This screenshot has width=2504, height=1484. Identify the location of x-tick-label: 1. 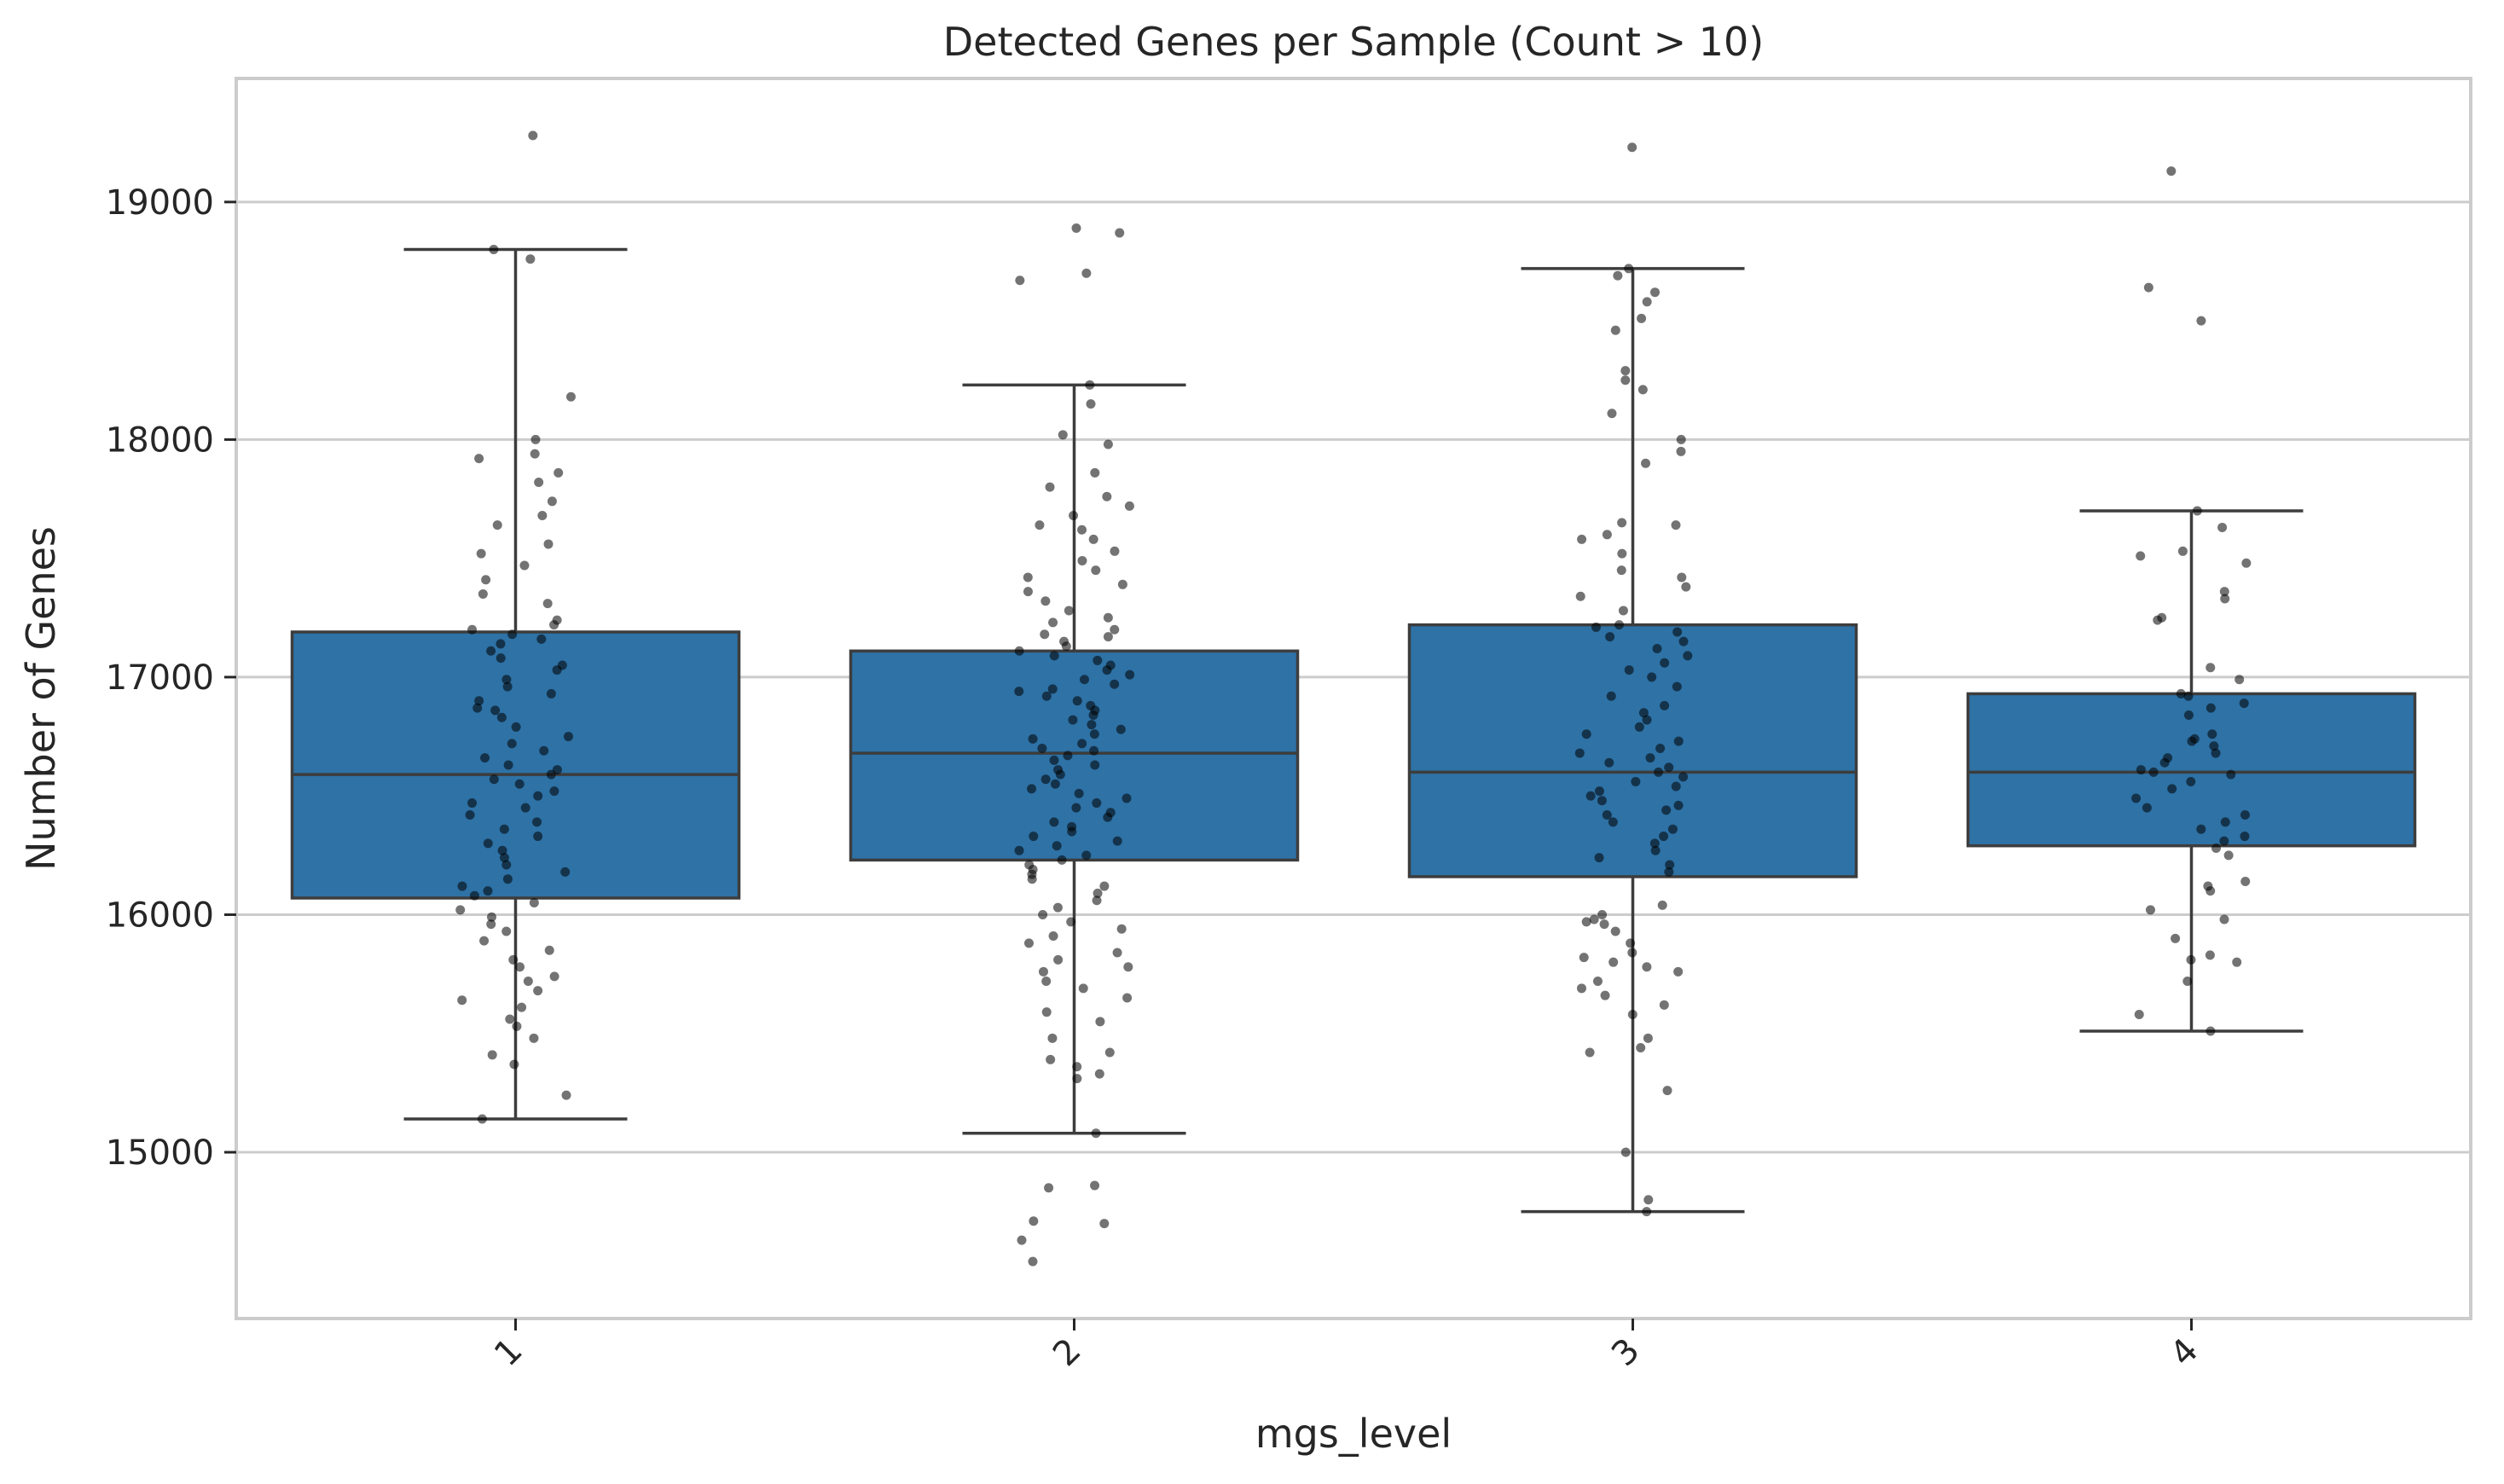
(508, 1353).